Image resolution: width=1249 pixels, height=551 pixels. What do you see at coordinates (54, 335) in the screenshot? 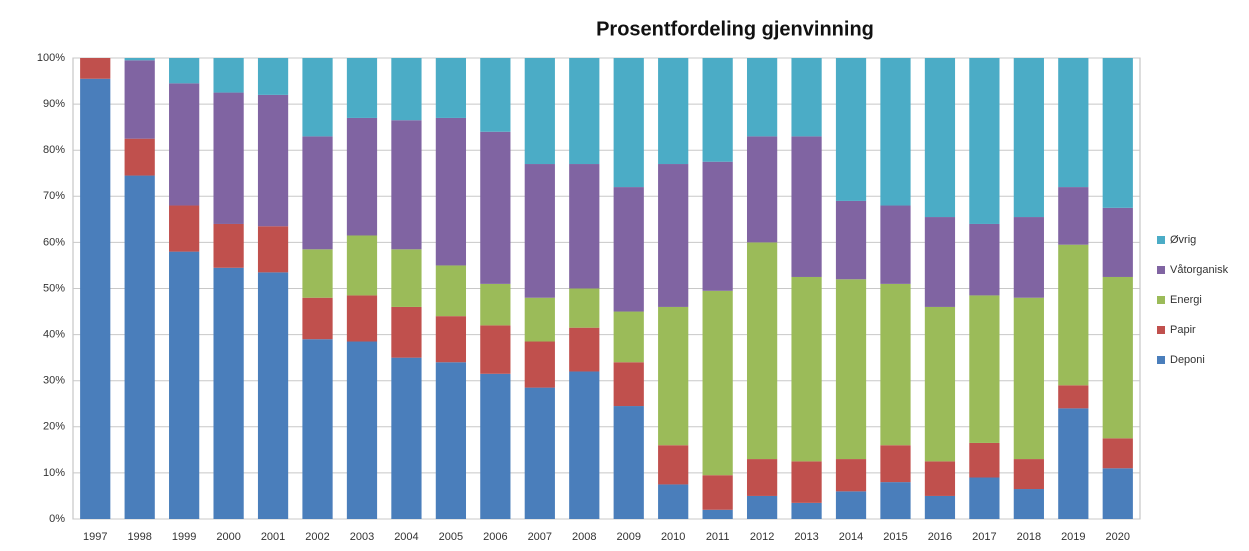
I see `y-tick-label: 40%` at bounding box center [54, 335].